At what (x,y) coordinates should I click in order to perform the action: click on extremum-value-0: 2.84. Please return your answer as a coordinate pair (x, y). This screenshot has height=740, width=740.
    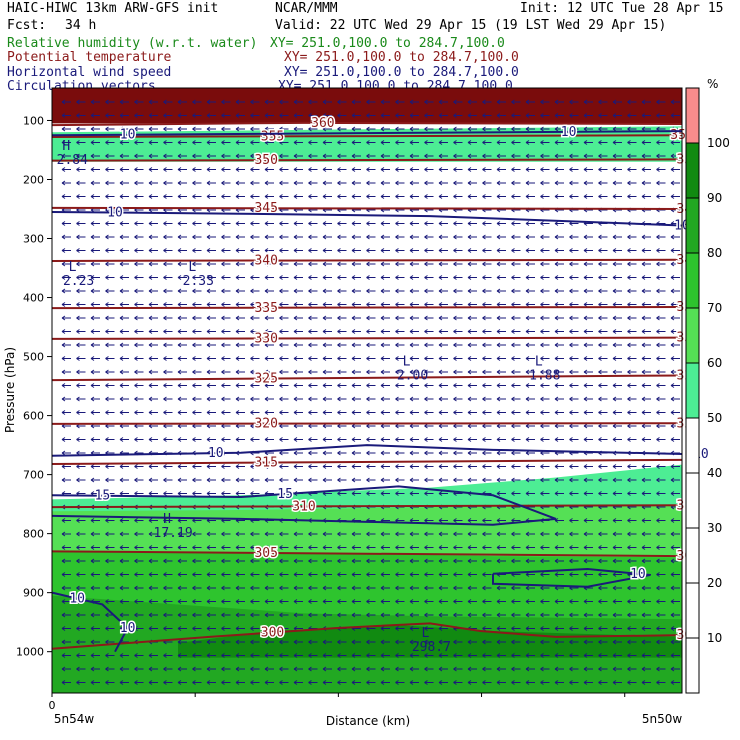
    Looking at the image, I should click on (72, 160).